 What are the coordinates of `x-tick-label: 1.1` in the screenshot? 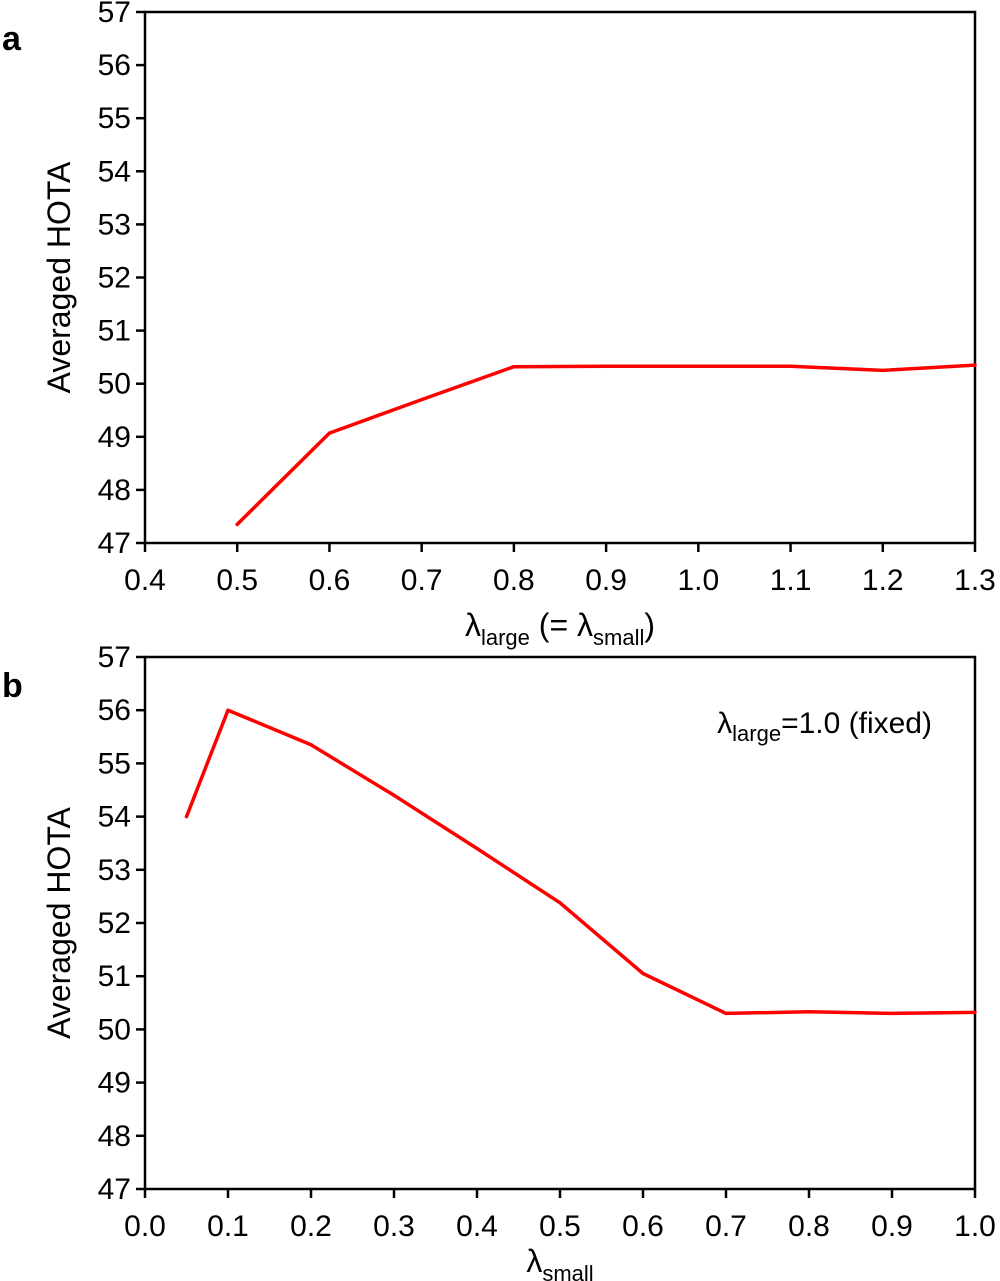 It's located at (791, 580).